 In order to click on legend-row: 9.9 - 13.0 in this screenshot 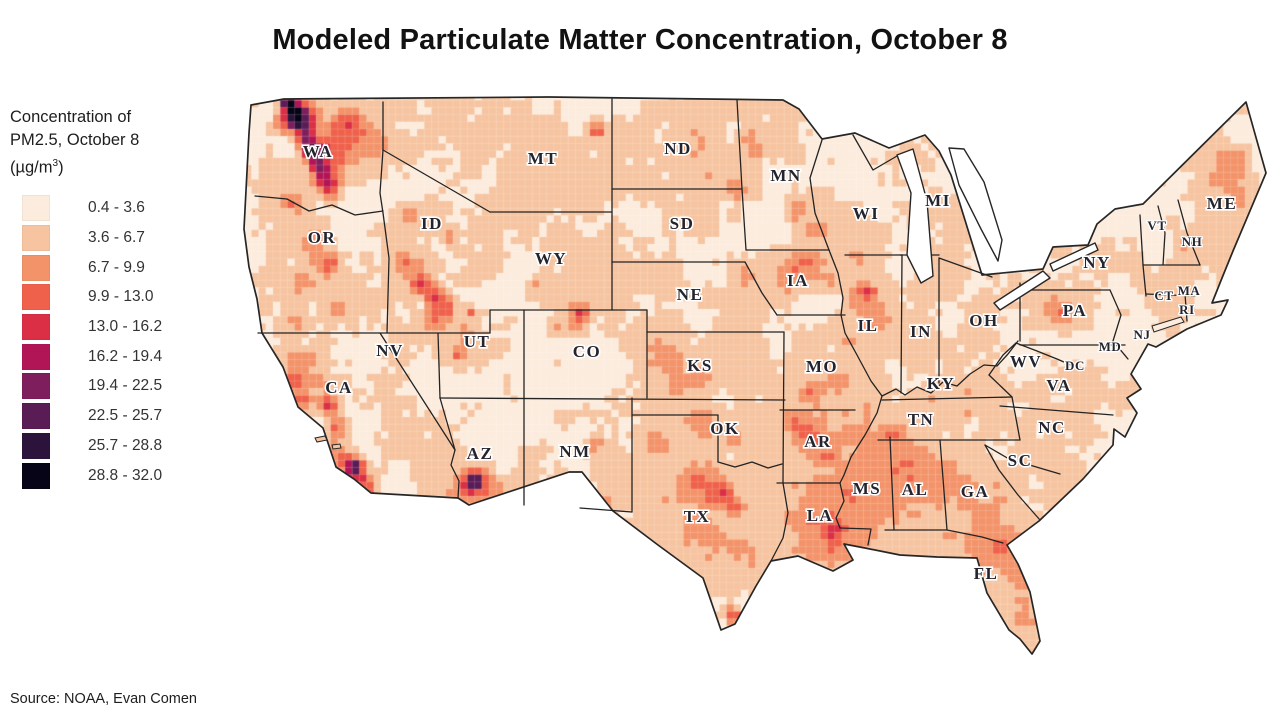, I will do `click(117, 298)`.